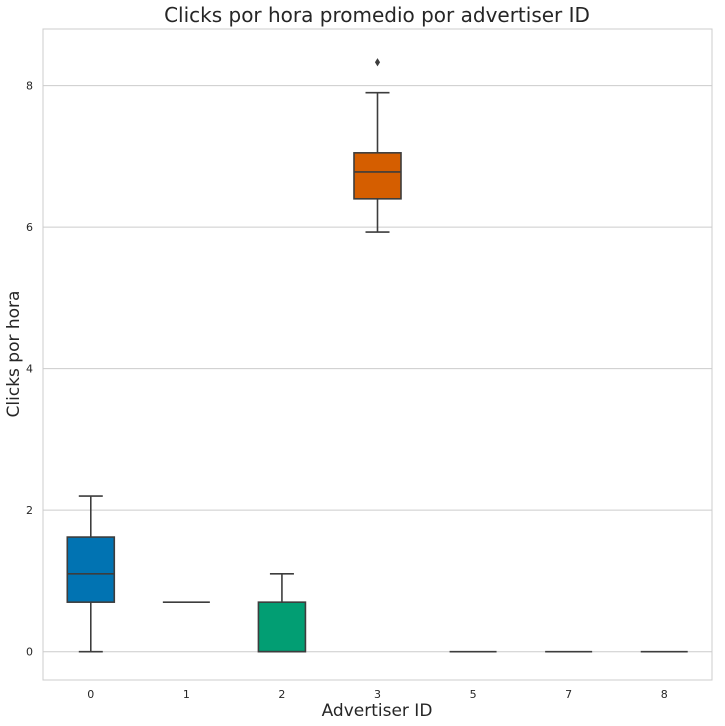 This screenshot has width=725, height=726. What do you see at coordinates (377, 711) in the screenshot?
I see `x-axis-label: Advertiser ID` at bounding box center [377, 711].